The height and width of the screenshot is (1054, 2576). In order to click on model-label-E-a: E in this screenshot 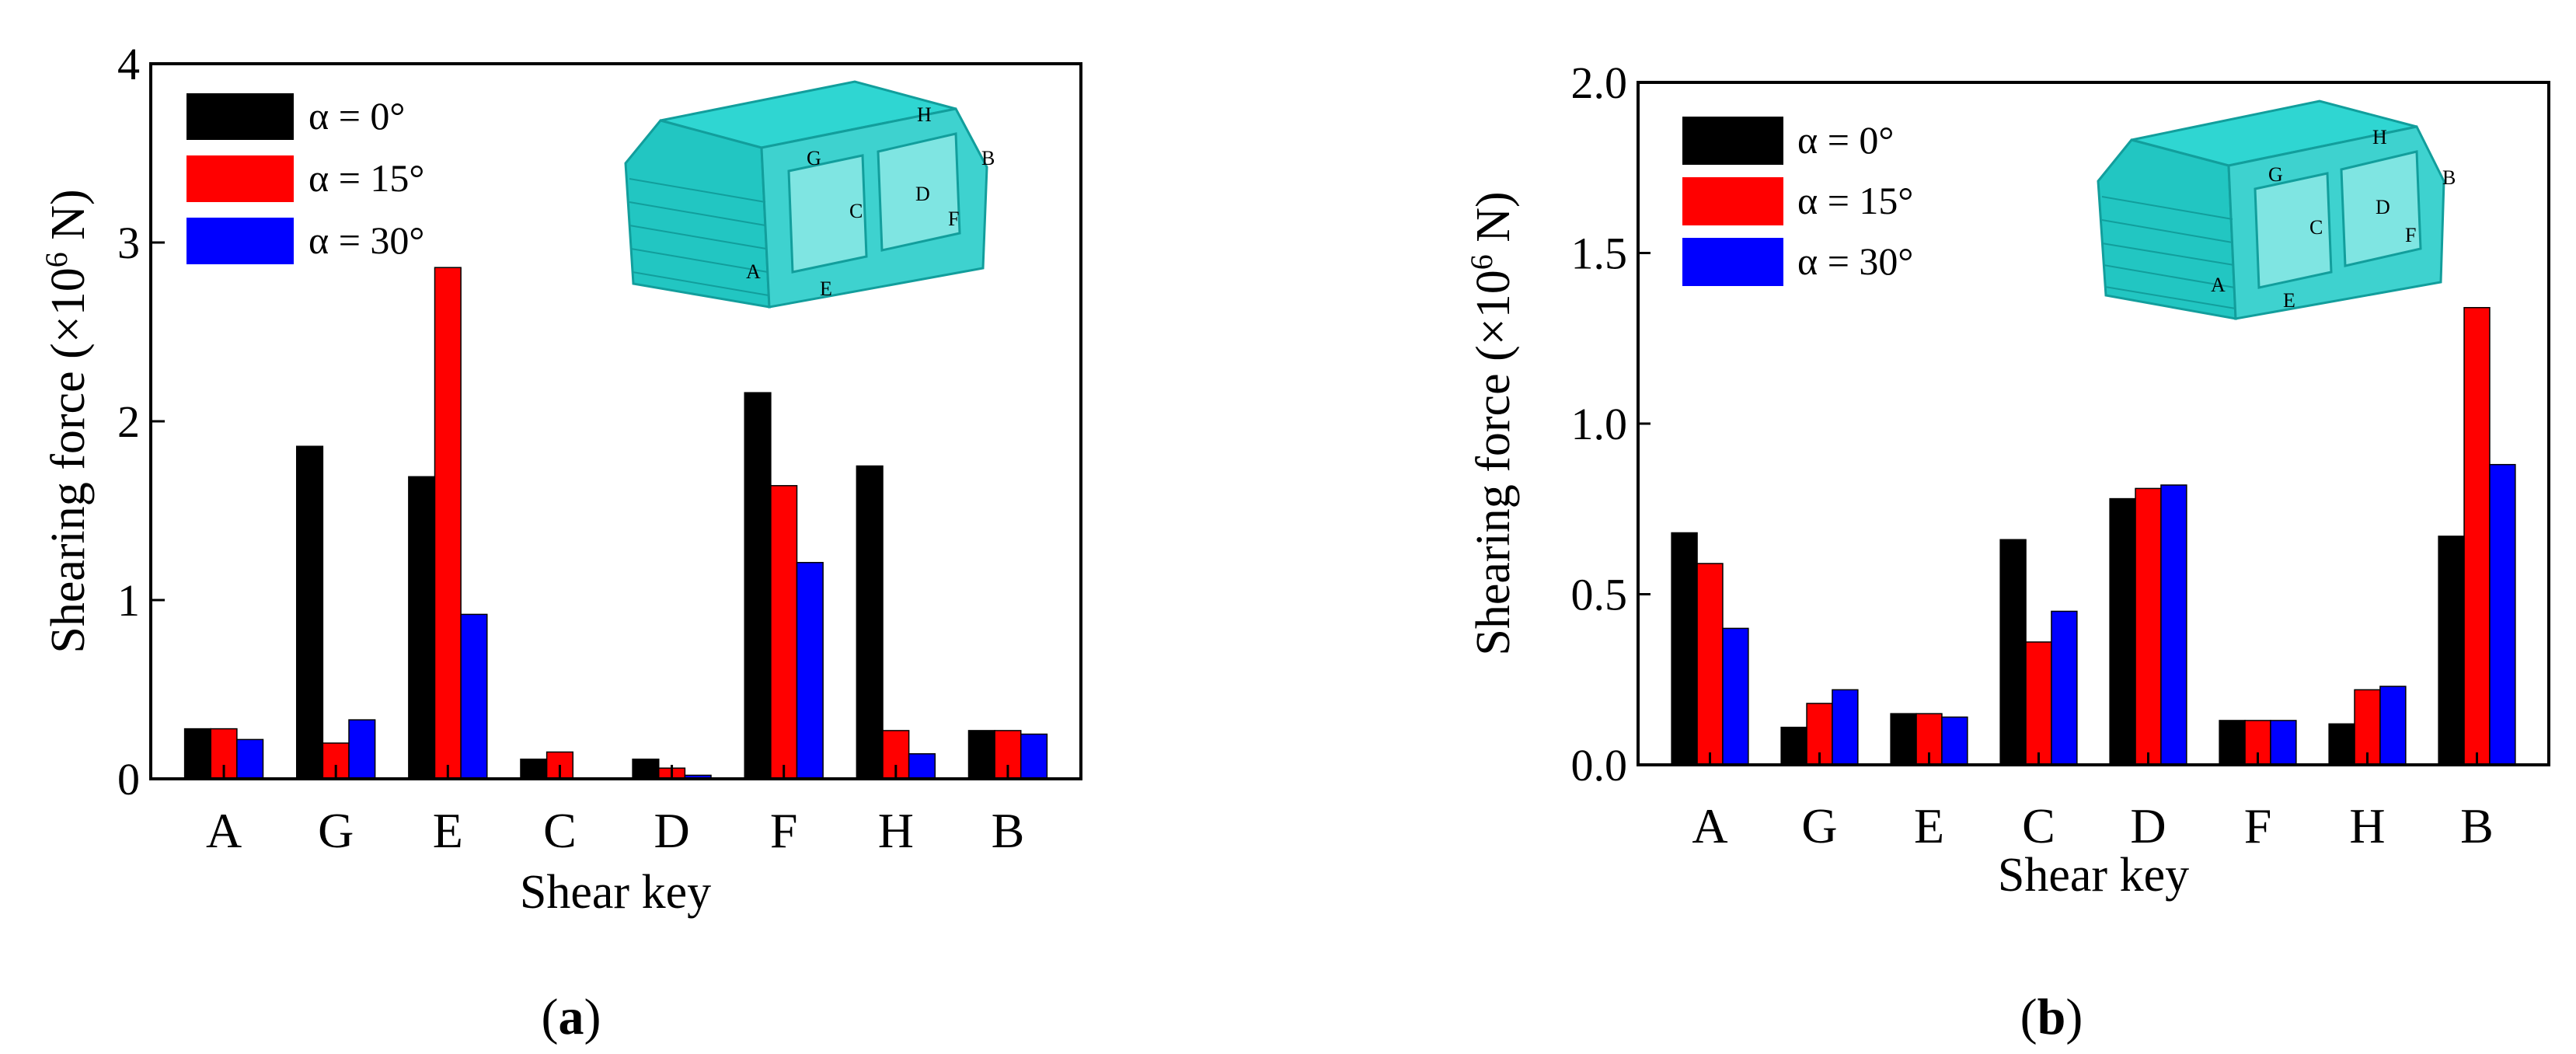, I will do `click(826, 288)`.